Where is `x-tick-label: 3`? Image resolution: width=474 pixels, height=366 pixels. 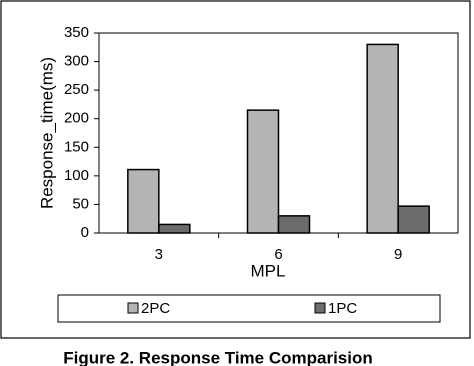
x-tick-label: 3 is located at coordinates (159, 254).